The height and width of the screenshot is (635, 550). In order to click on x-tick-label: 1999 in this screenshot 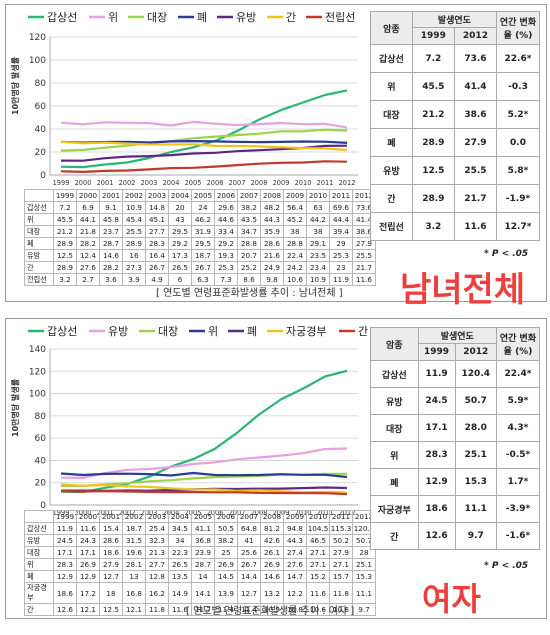, I will do `click(61, 183)`.